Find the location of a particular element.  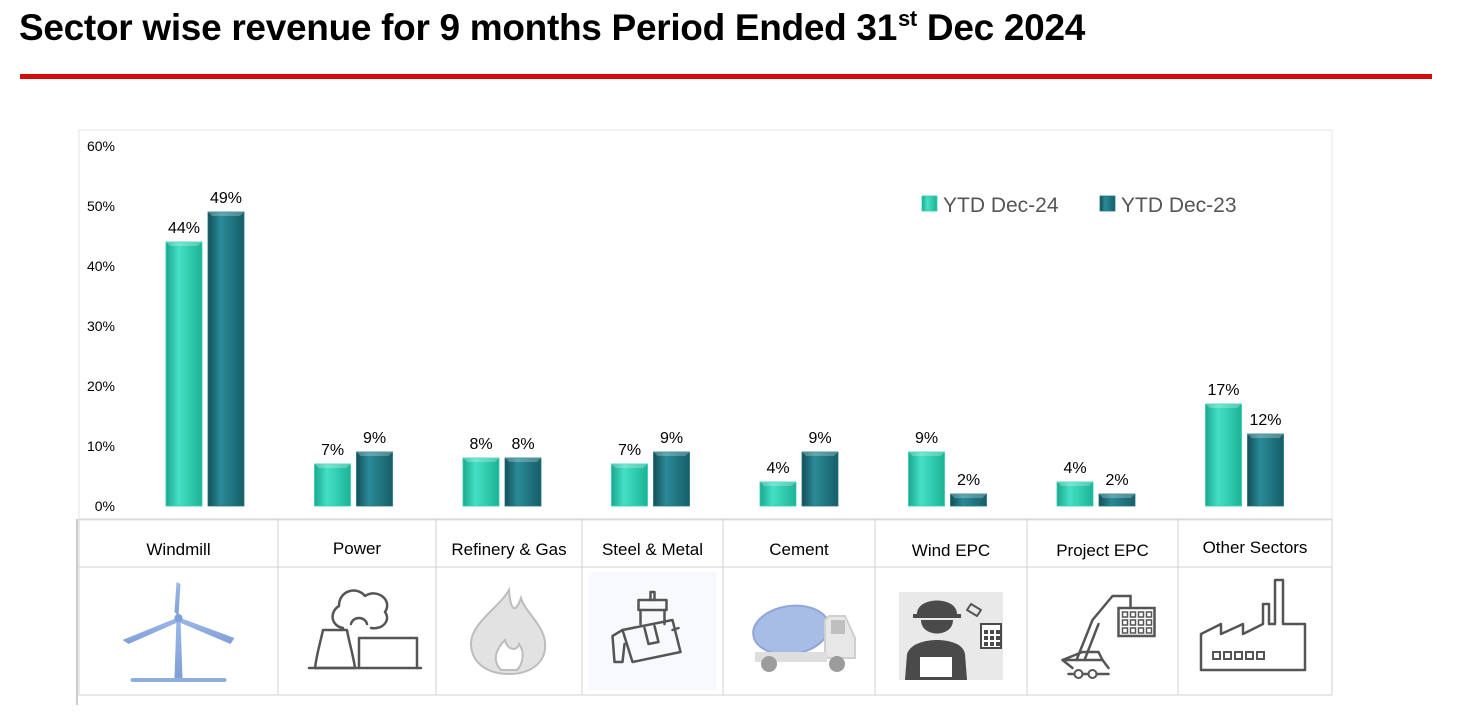

ladle-icon is located at coordinates (652, 631).